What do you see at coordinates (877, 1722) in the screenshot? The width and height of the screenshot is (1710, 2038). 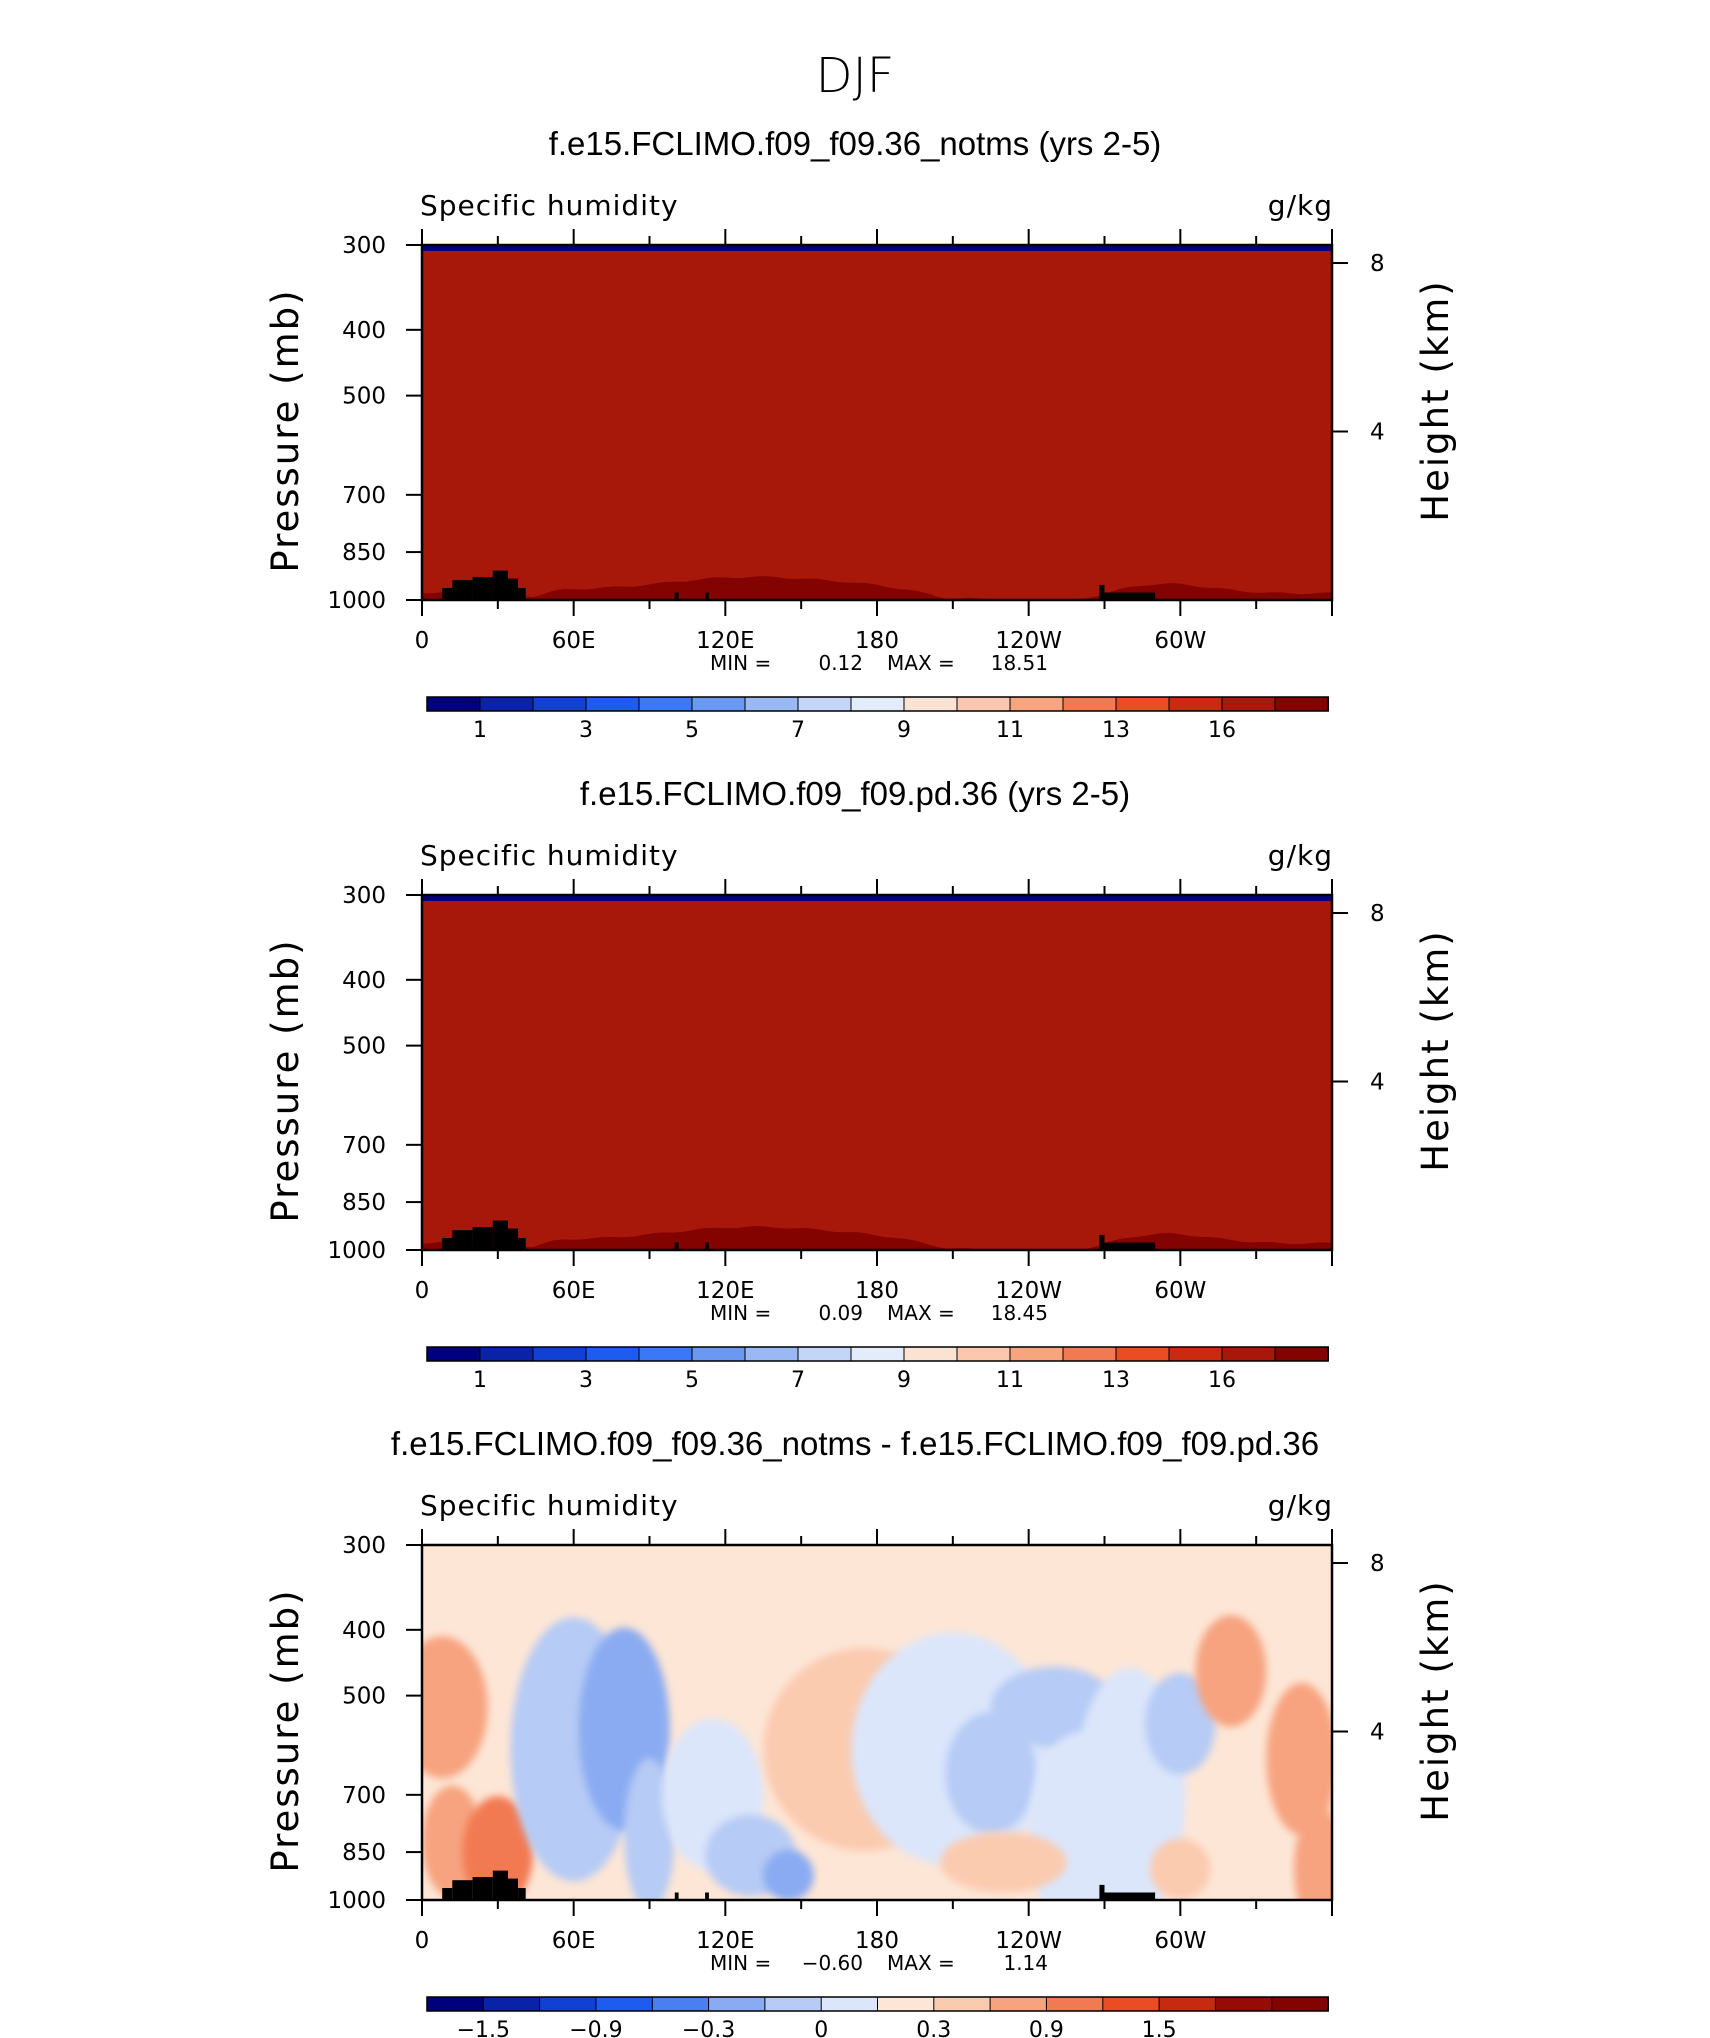 I see `field` at bounding box center [877, 1722].